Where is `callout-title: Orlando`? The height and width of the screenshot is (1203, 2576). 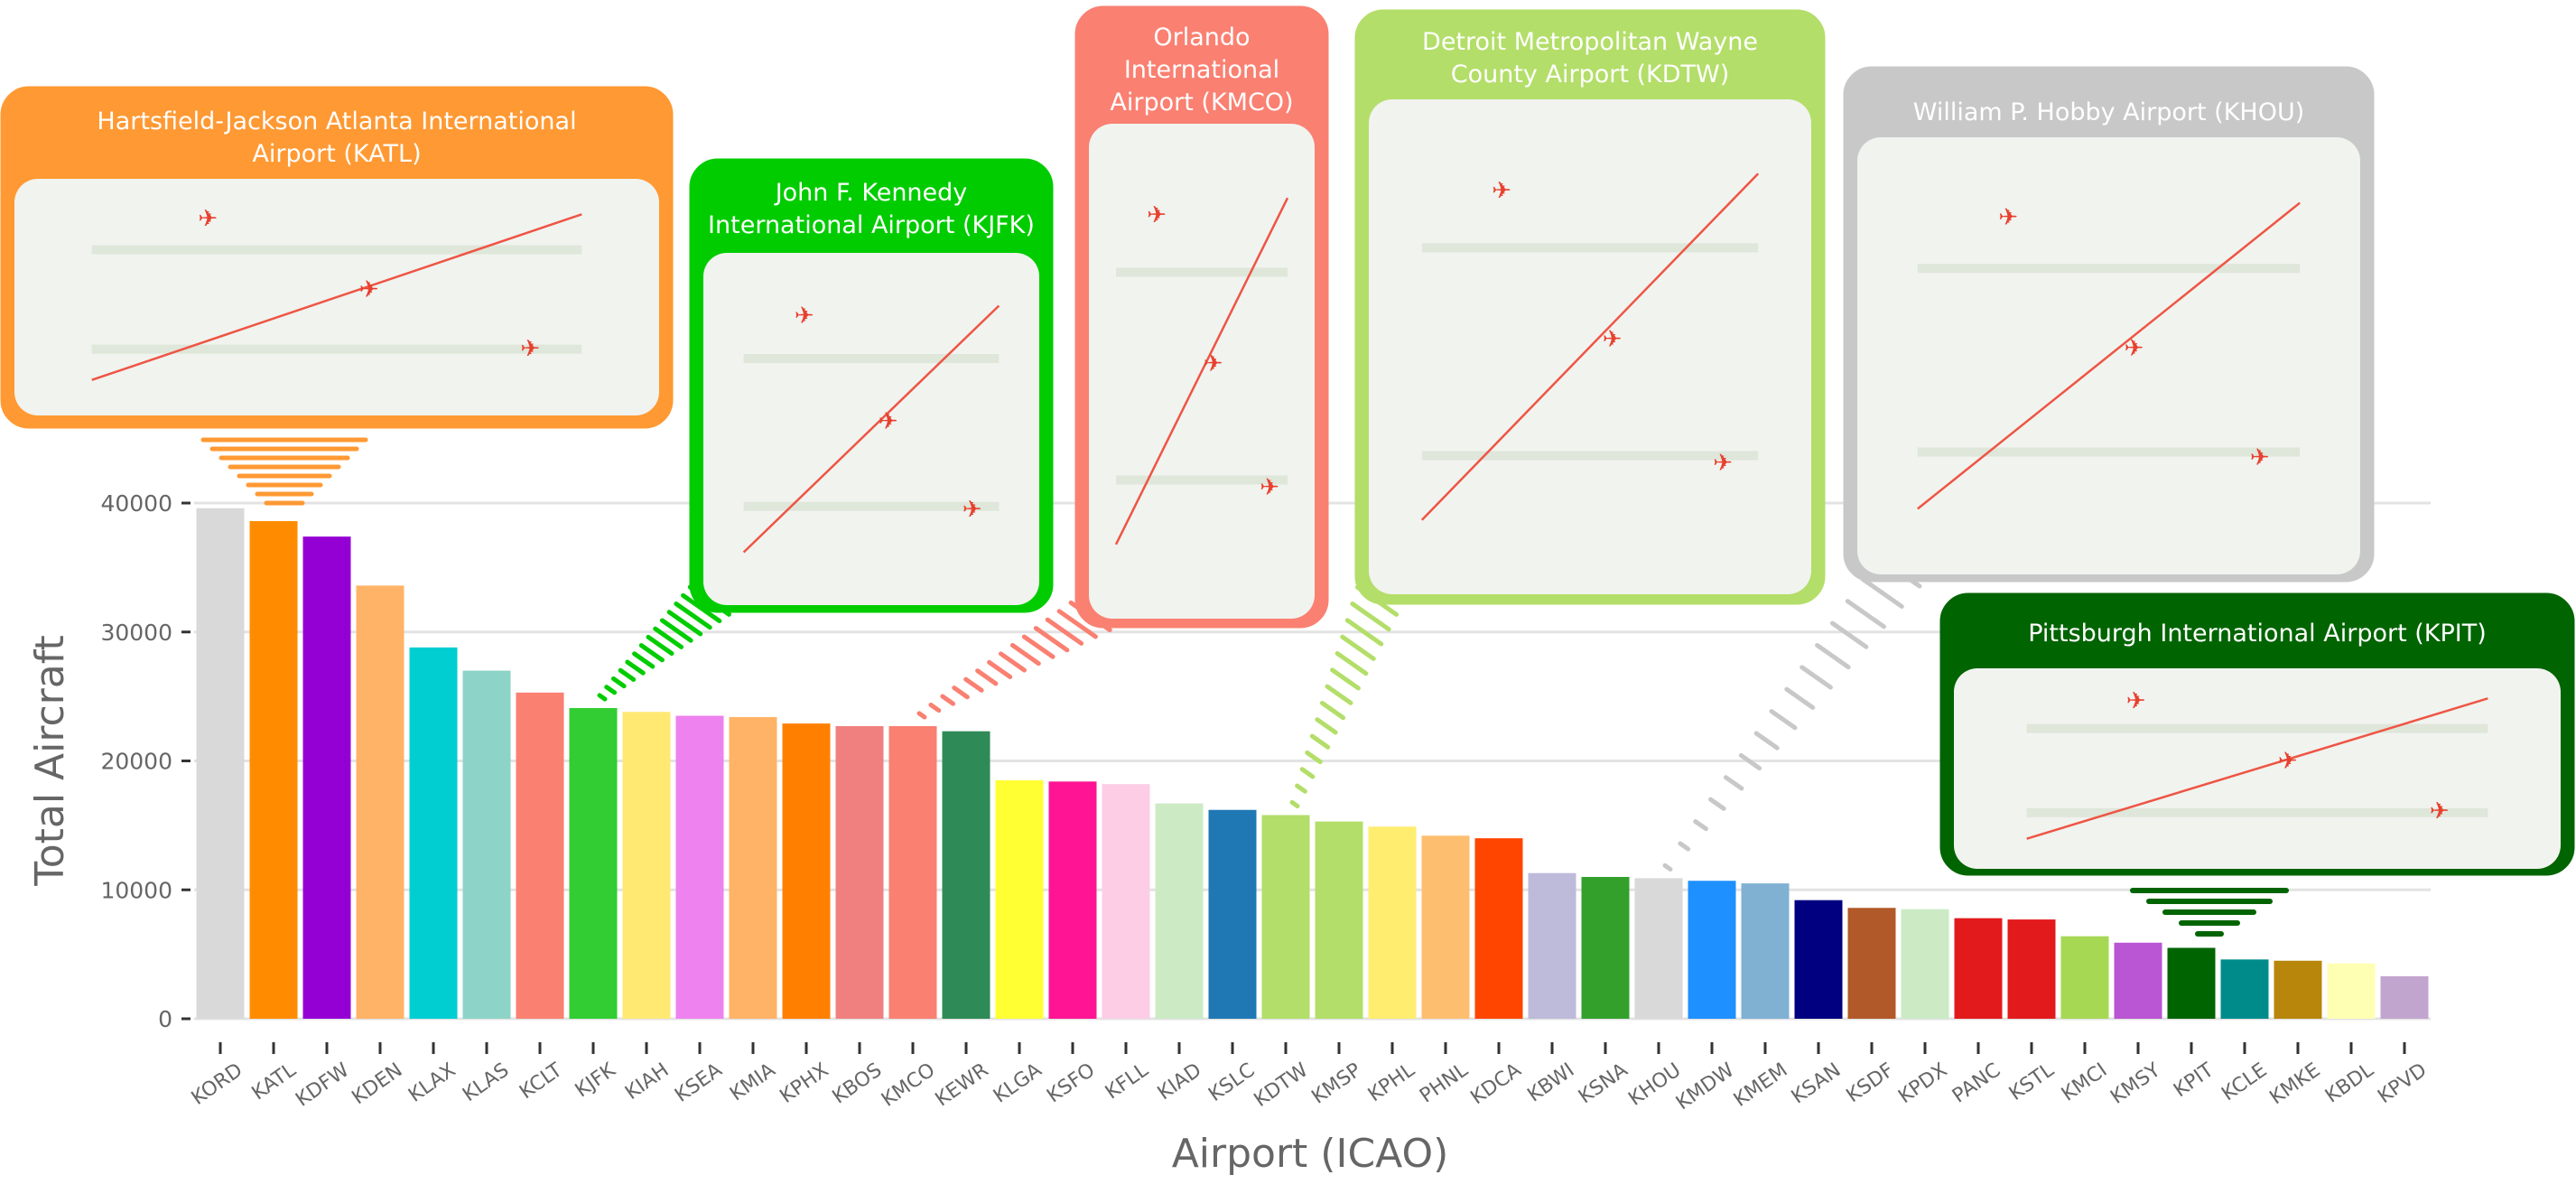
callout-title: Orlando is located at coordinates (1201, 37).